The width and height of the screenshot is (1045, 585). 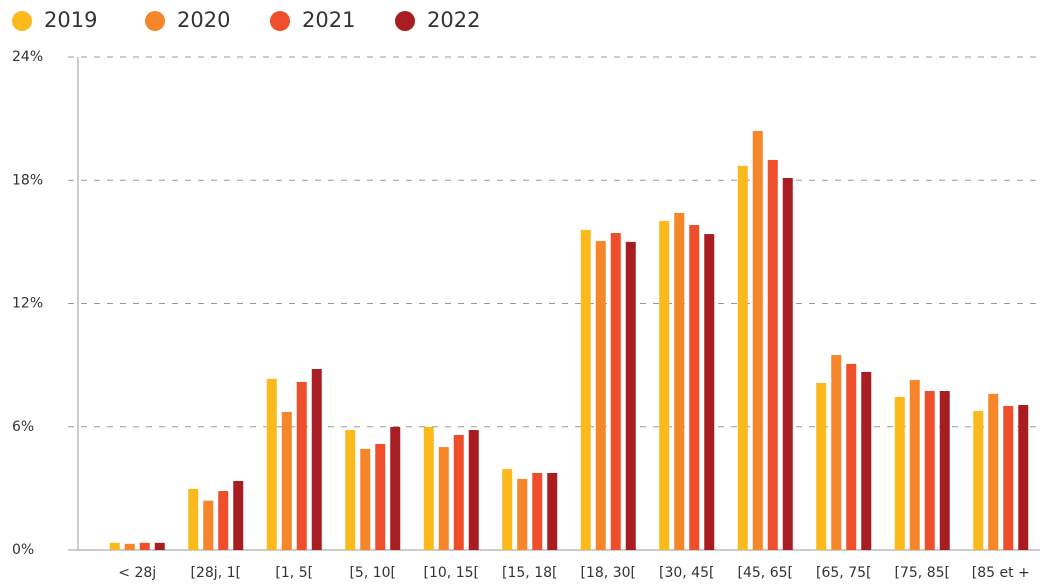 What do you see at coordinates (922, 573) in the screenshot?
I see `x-tick-label: [75, 85[` at bounding box center [922, 573].